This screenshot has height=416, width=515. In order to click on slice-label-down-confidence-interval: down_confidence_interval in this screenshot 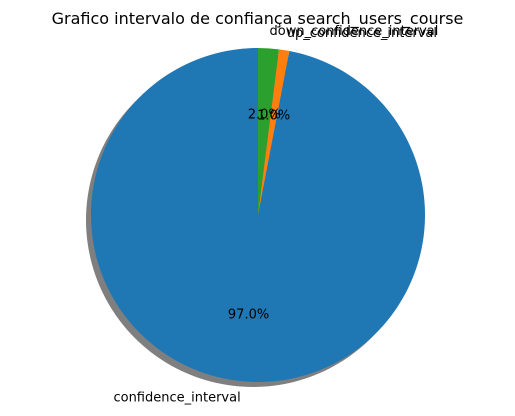, I will do `click(354, 31)`.